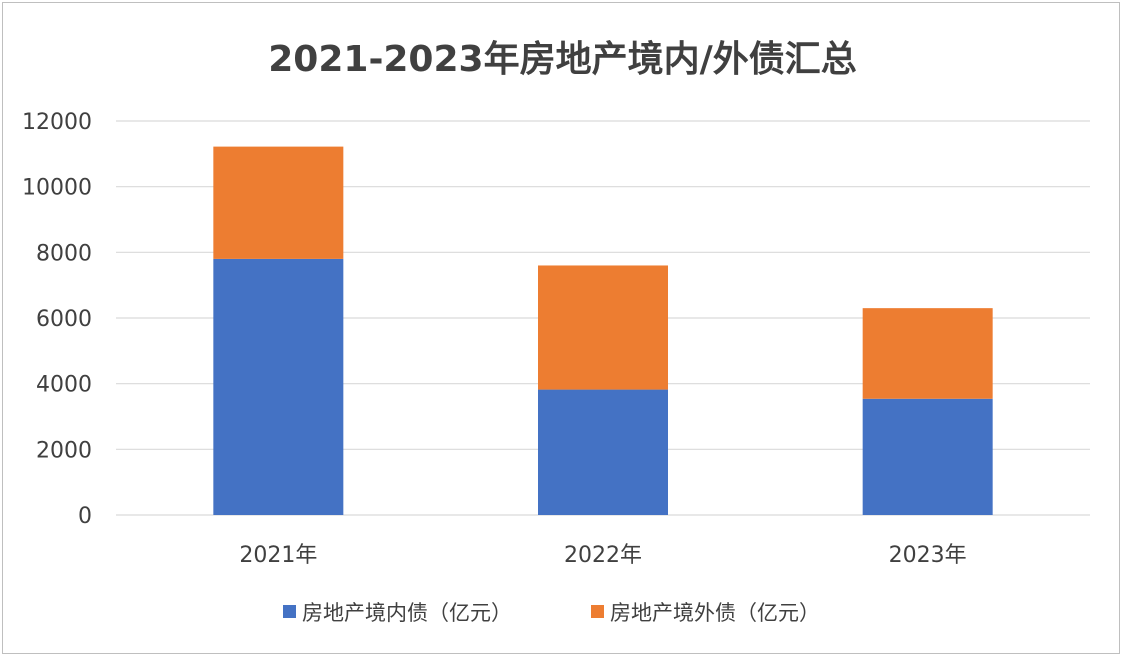 Image resolution: width=1125 pixels, height=659 pixels. What do you see at coordinates (57, 122) in the screenshot?
I see `y-tick-label: 12000` at bounding box center [57, 122].